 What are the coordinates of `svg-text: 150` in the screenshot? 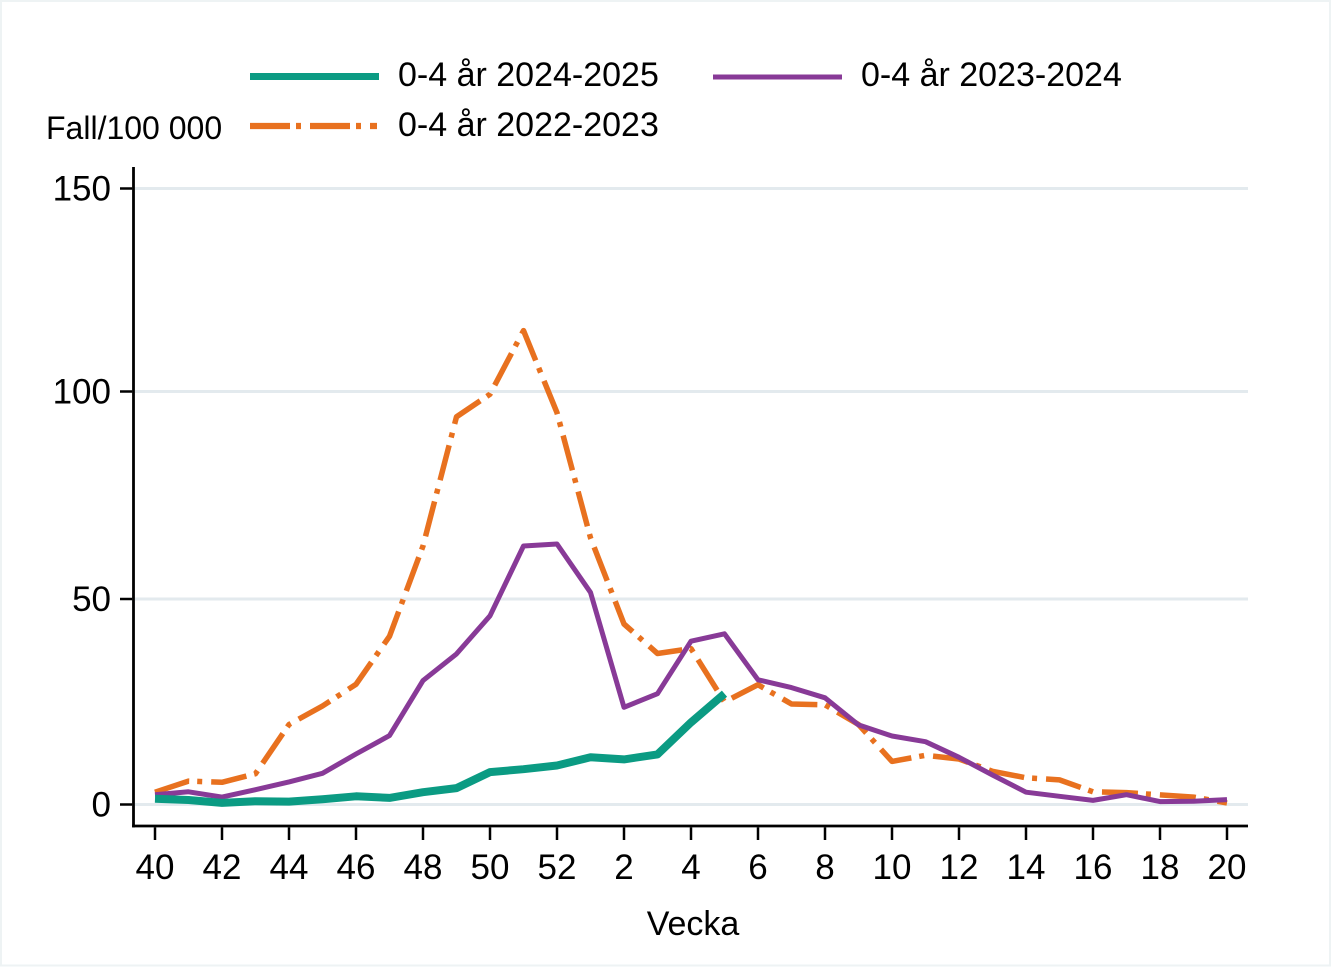 It's located at (82, 189).